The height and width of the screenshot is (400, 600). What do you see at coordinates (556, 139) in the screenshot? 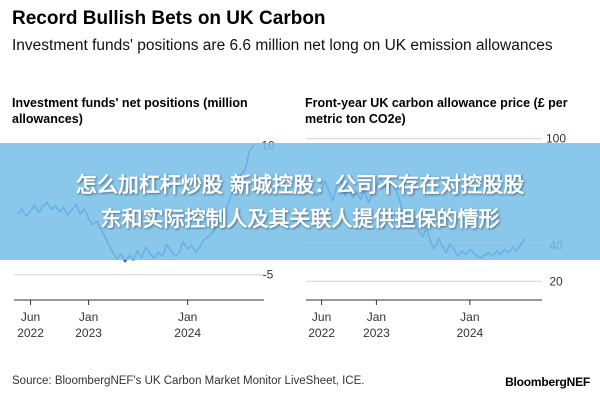
I see `y-tick-label: 100` at bounding box center [556, 139].